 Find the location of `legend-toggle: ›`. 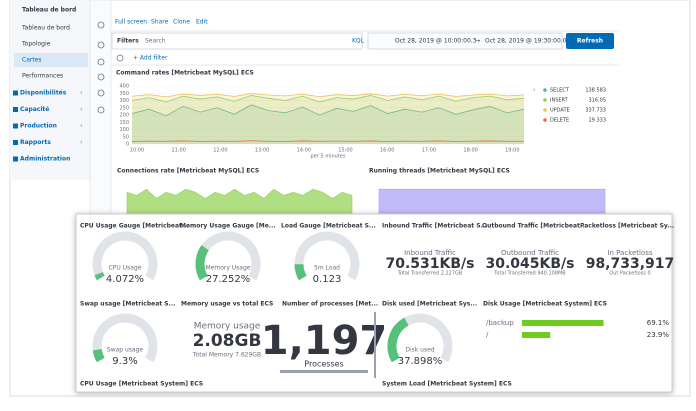

legend-toggle: › is located at coordinates (534, 90).